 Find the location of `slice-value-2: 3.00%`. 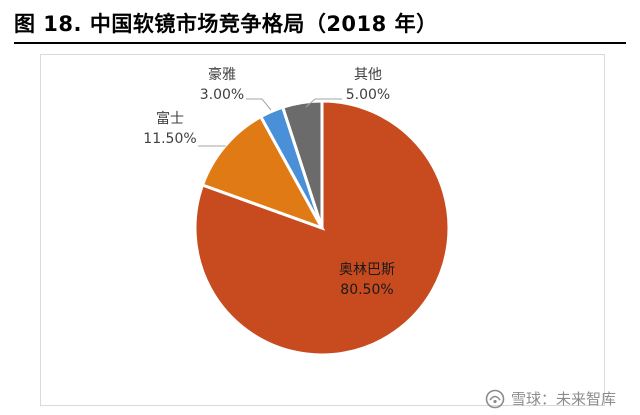

slice-value-2: 3.00% is located at coordinates (222, 95).